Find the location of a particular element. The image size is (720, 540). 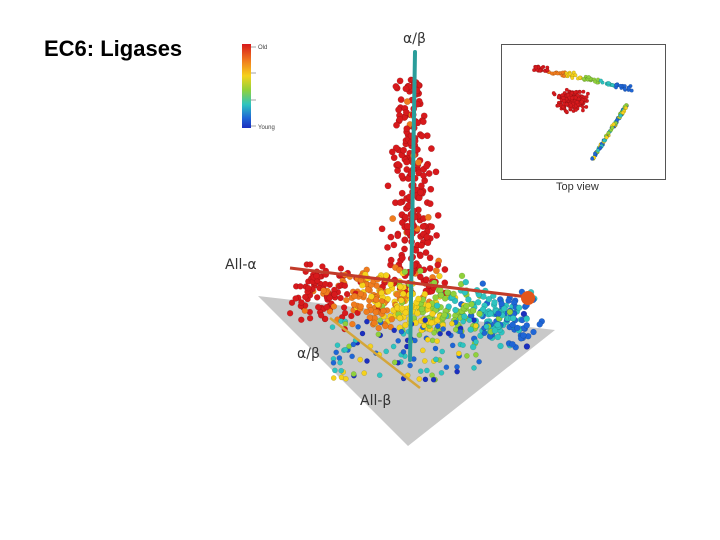

top-view-inset is located at coordinates (583, 112).